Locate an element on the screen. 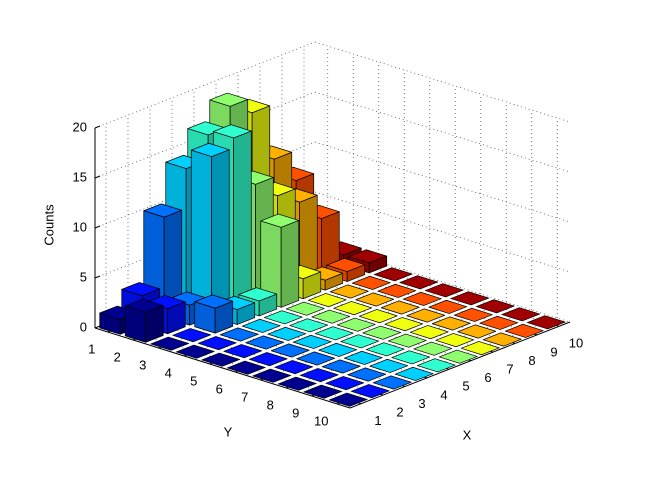 The width and height of the screenshot is (649, 493). x-tick-label: 3 is located at coordinates (421, 403).